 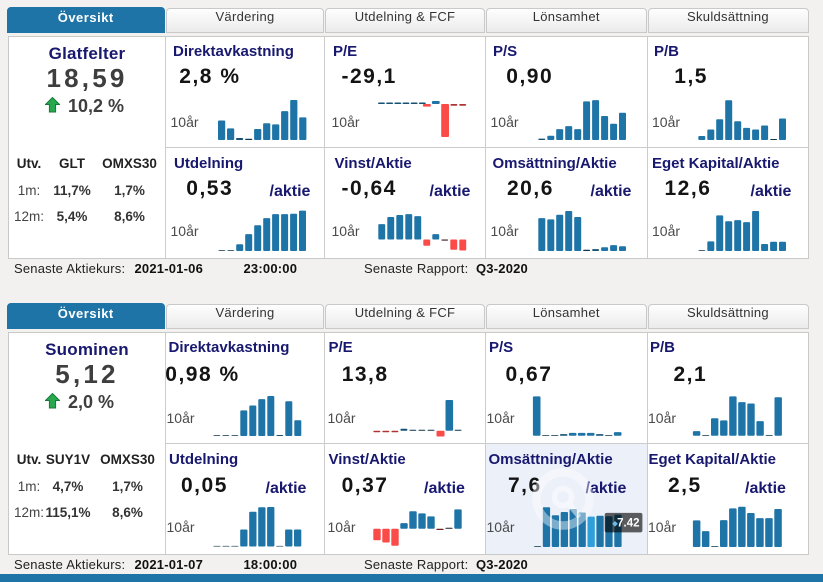 What do you see at coordinates (628, 524) in the screenshot?
I see `svg-text: 7.42` at bounding box center [628, 524].